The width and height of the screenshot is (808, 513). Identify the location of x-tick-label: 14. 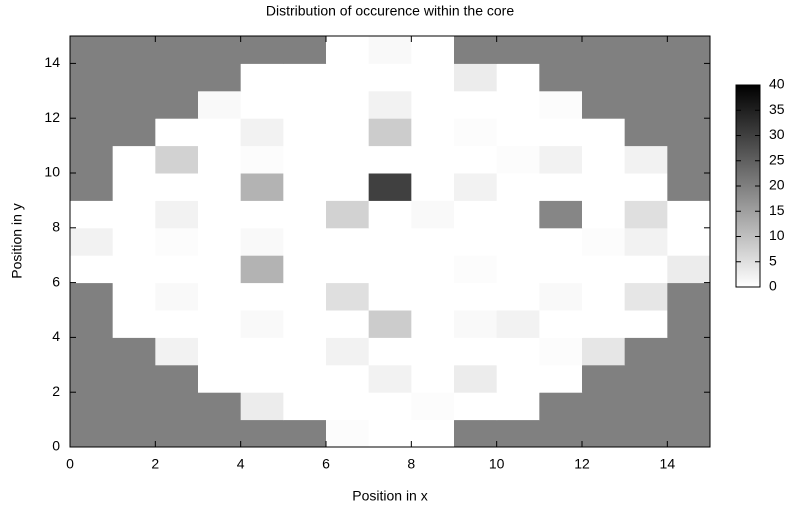
(668, 464).